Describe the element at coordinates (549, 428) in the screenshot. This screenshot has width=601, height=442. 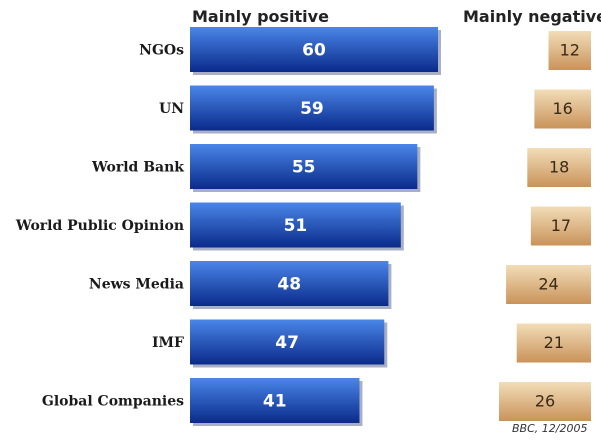
I see `source-note: BBC, 12/2005` at that location.